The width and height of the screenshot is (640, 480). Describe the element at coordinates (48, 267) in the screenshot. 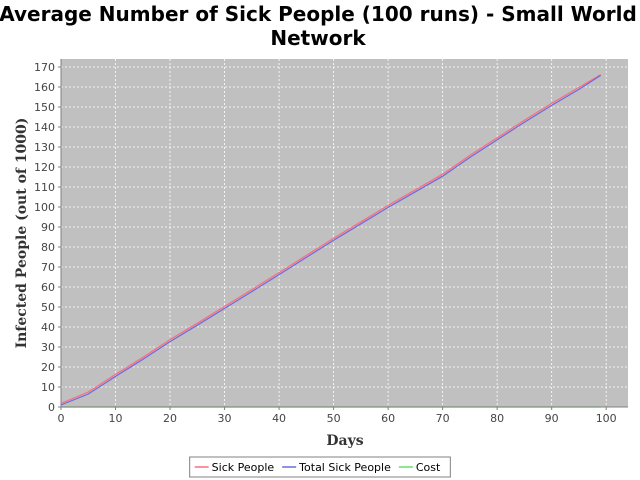

I see `y-tick-label: 70` at that location.